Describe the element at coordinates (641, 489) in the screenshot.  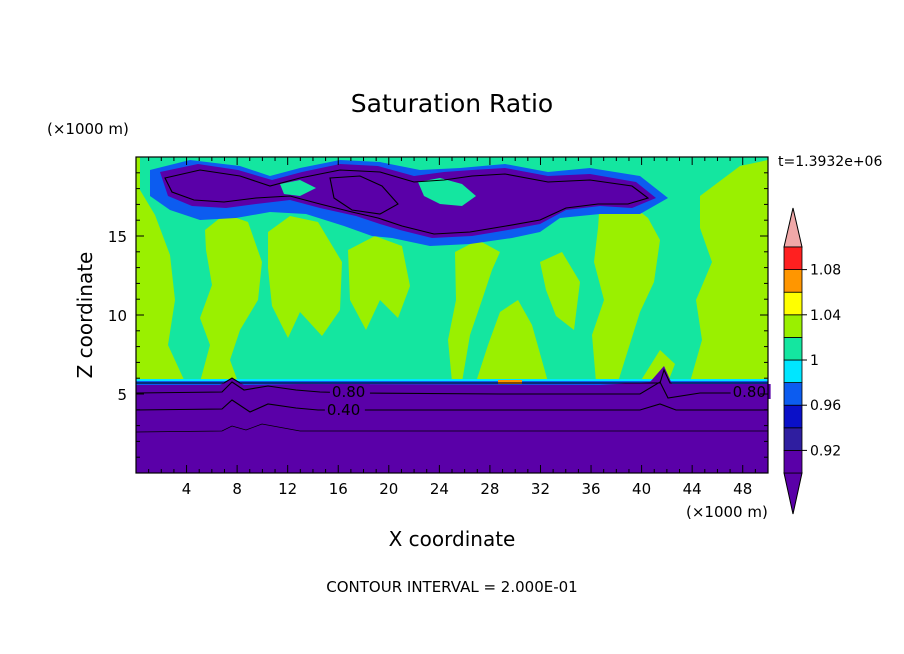
I see `x-tick-label: 40` at that location.